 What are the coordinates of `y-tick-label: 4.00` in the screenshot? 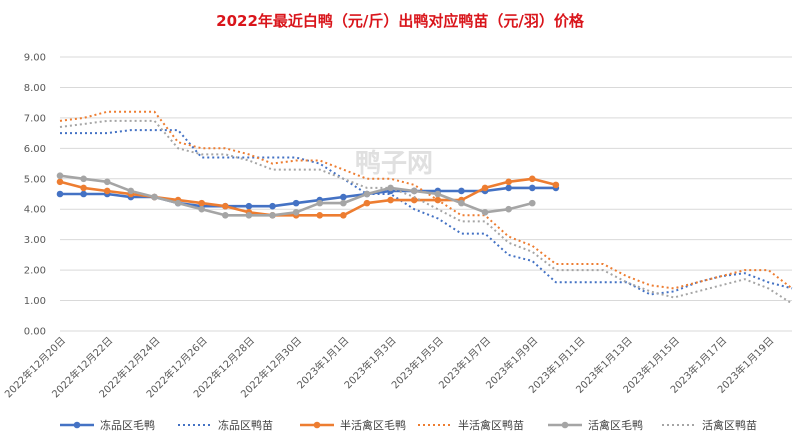 It's located at (35, 210).